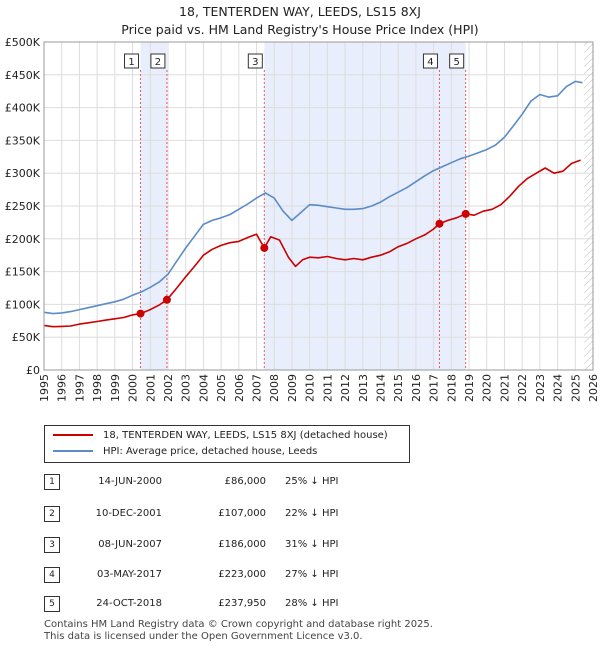 This screenshot has height=650, width=600. I want to click on y-tick-label: £350K, so click(23, 140).